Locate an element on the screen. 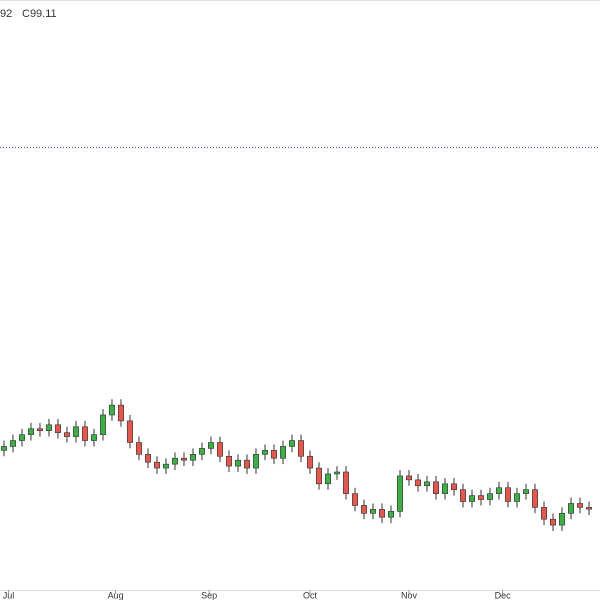 Image resolution: width=600 pixels, height=600 pixels. x-tick-label: Sep is located at coordinates (209, 595).